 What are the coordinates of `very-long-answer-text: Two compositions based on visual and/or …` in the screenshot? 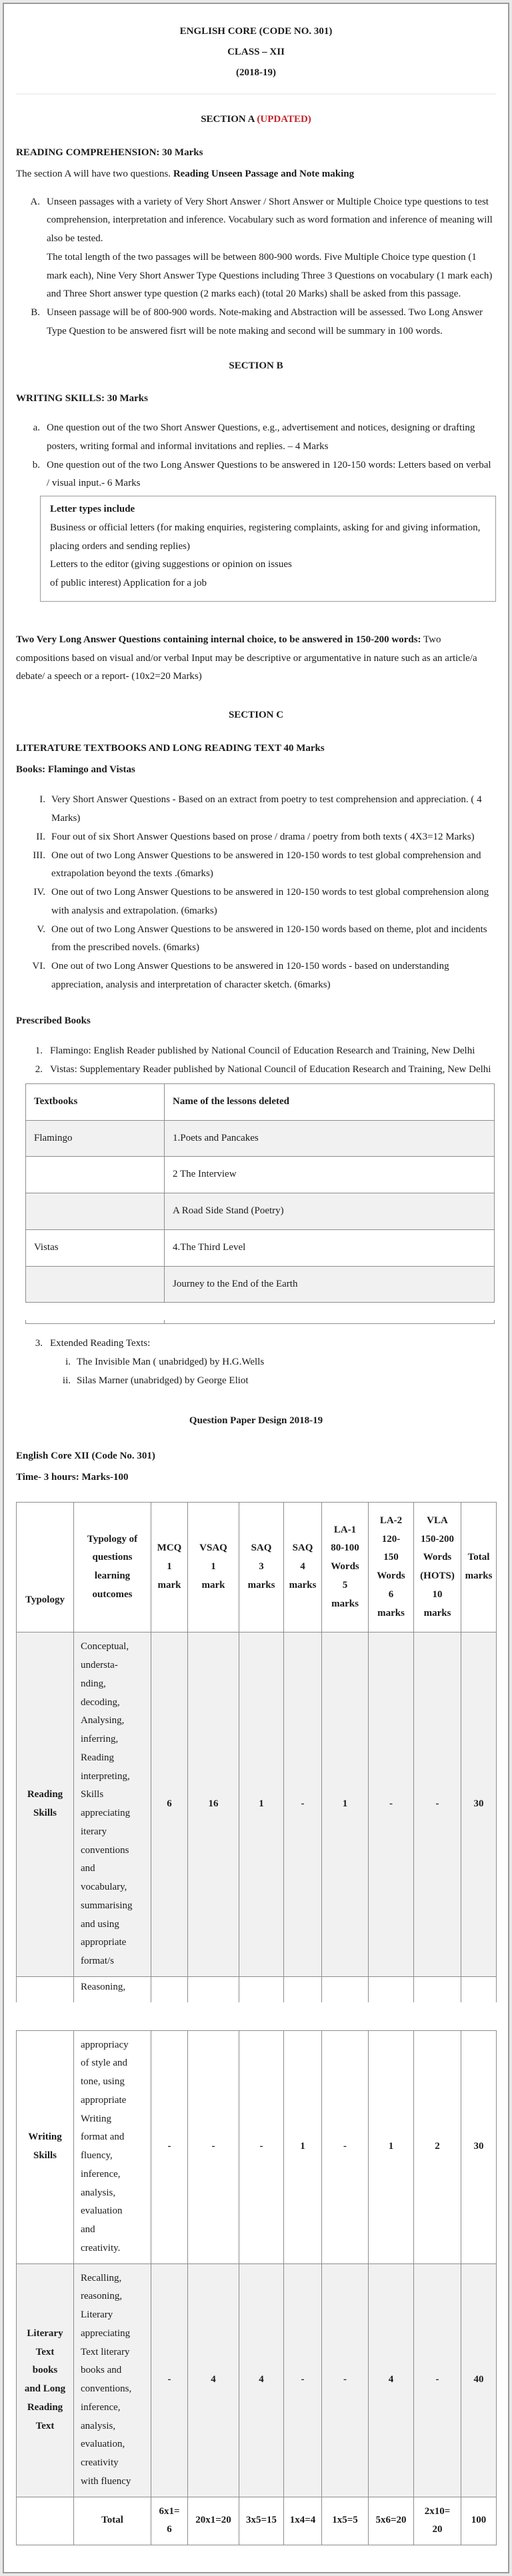 It's located at (246, 658).